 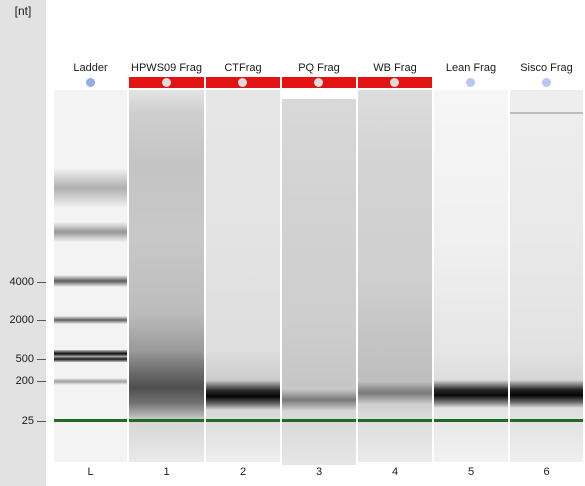 I want to click on axis-tick-label: 2000, so click(x=21, y=320).